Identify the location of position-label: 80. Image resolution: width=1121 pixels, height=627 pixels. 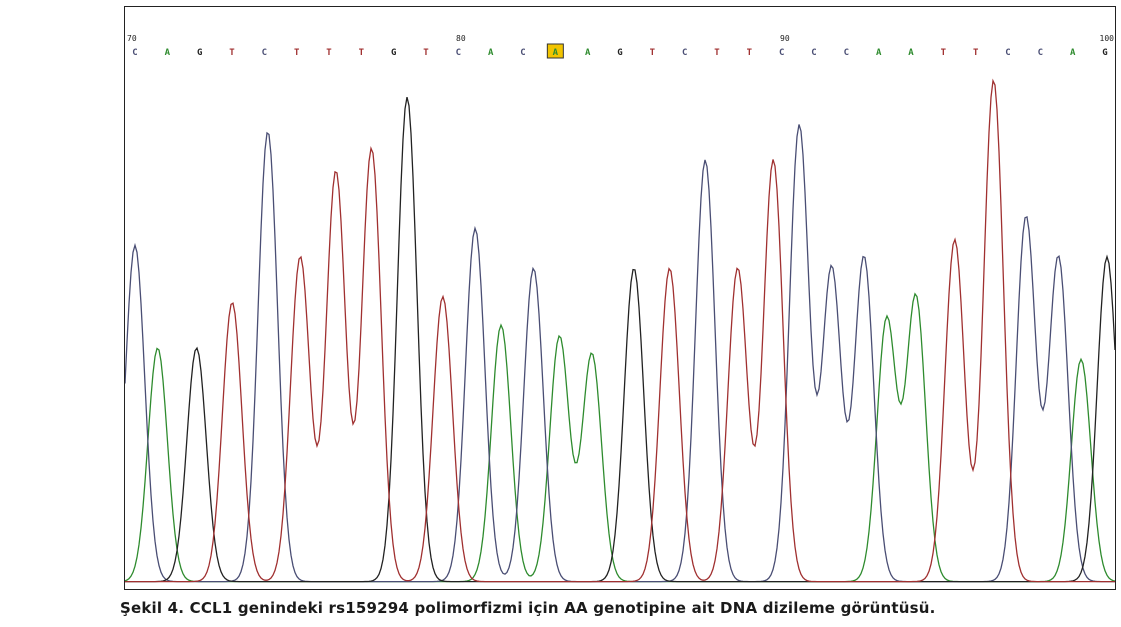
(461, 38).